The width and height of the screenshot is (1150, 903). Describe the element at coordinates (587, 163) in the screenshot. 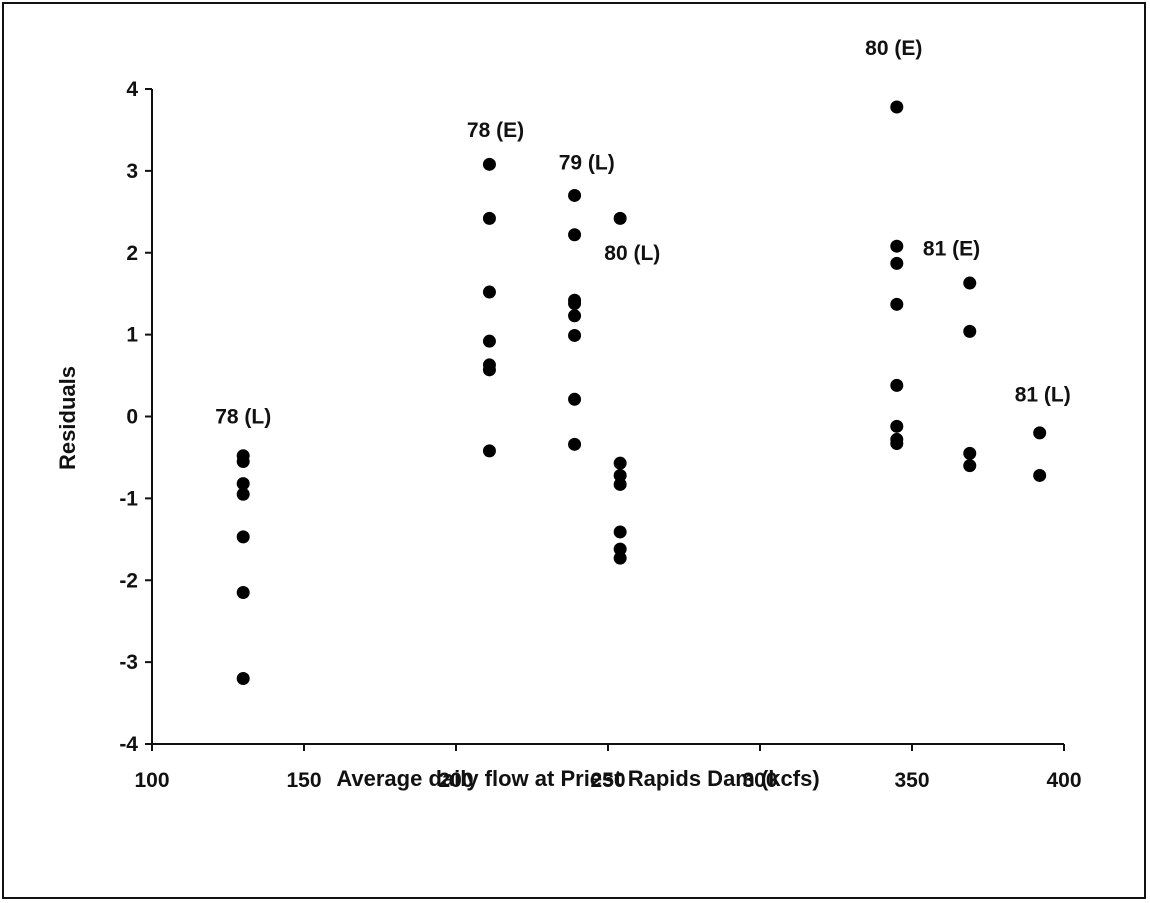

I see `group-label: 79 (L)` at that location.